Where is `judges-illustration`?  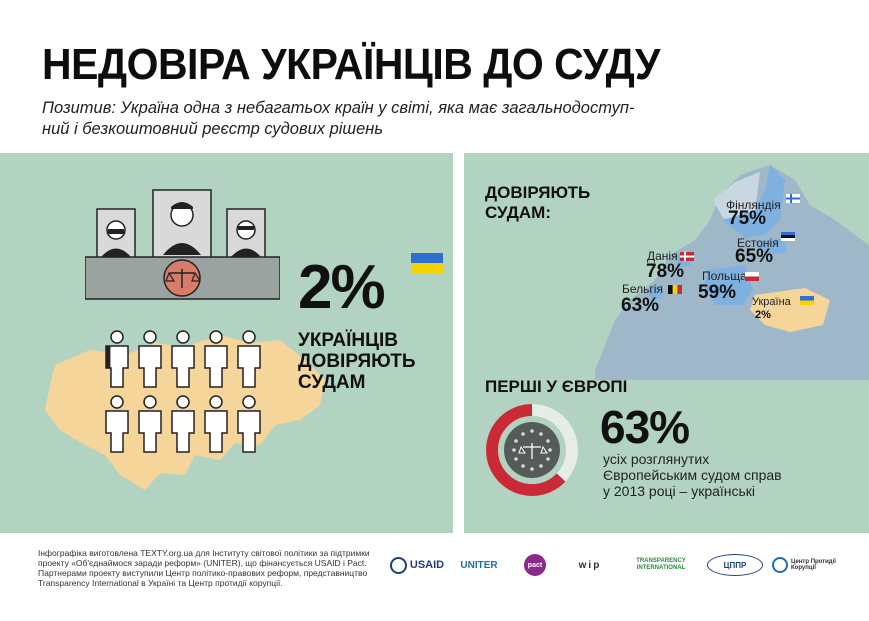
judges-illustration is located at coordinates (182, 244).